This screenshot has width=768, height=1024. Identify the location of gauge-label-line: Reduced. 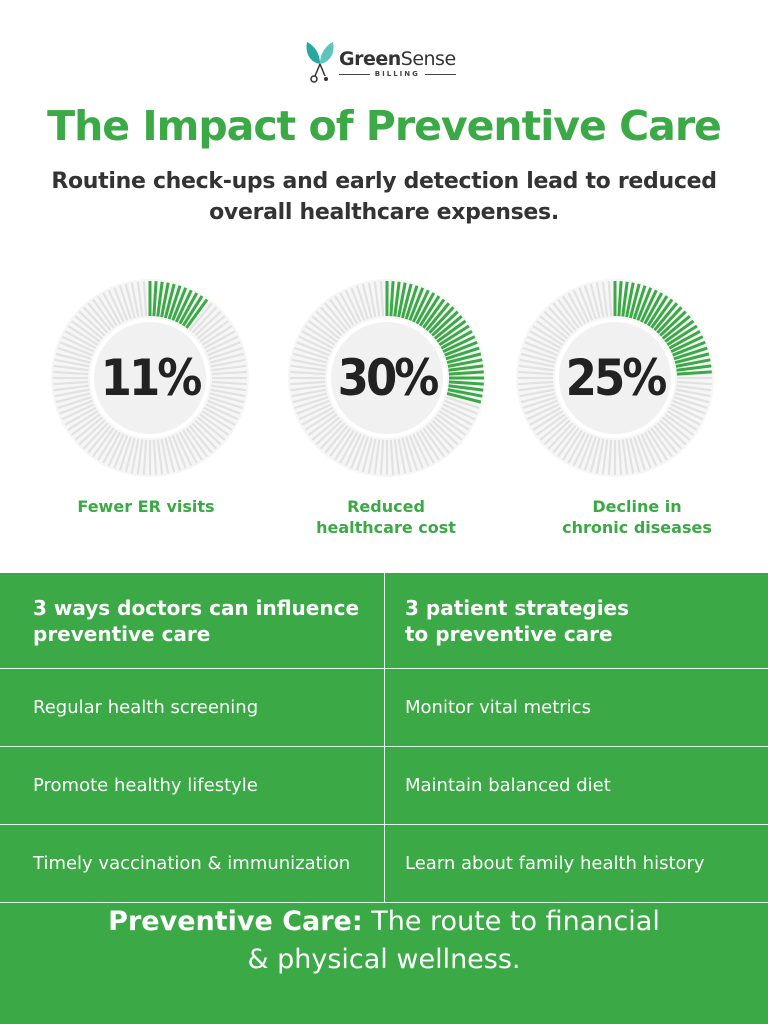
(386, 506).